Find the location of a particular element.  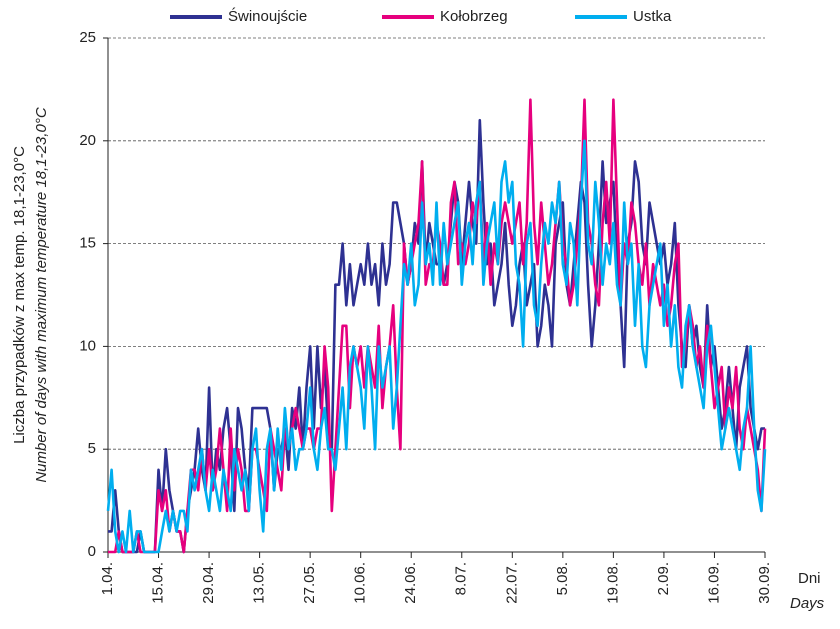

x-tick-label: 19.08. is located at coordinates (612, 583).